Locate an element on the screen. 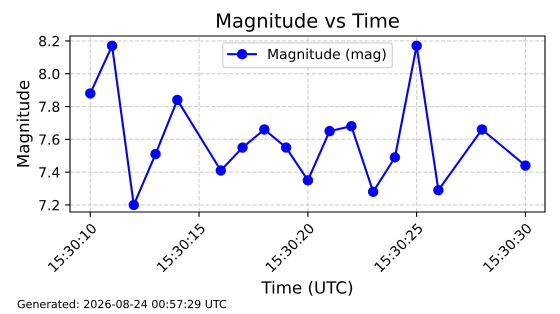  y-tick-label: 7.2 is located at coordinates (49, 205).